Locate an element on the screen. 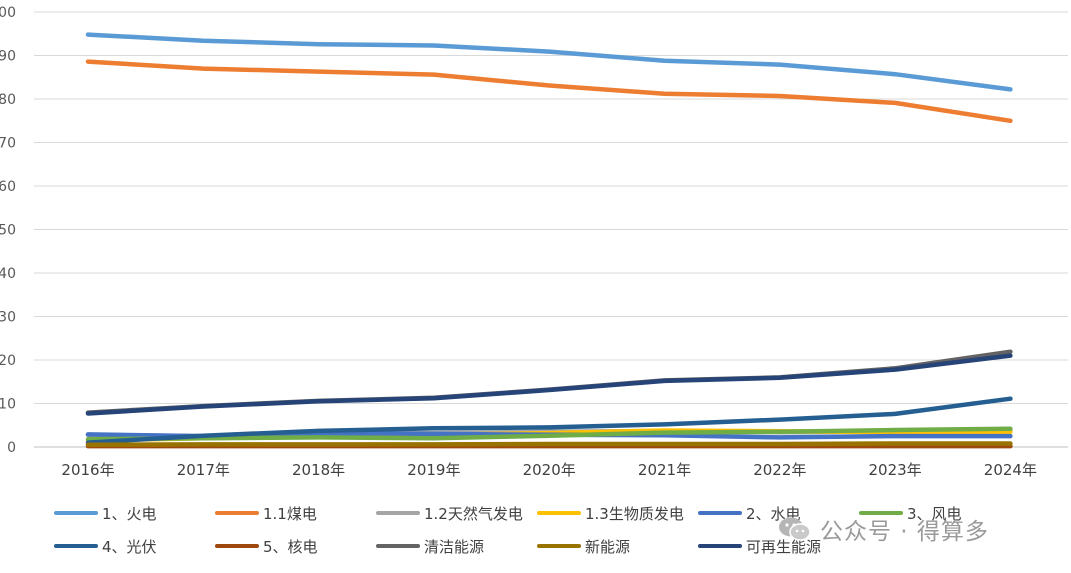 The image size is (1071, 573). y-tick-label: 40 is located at coordinates (8, 274).